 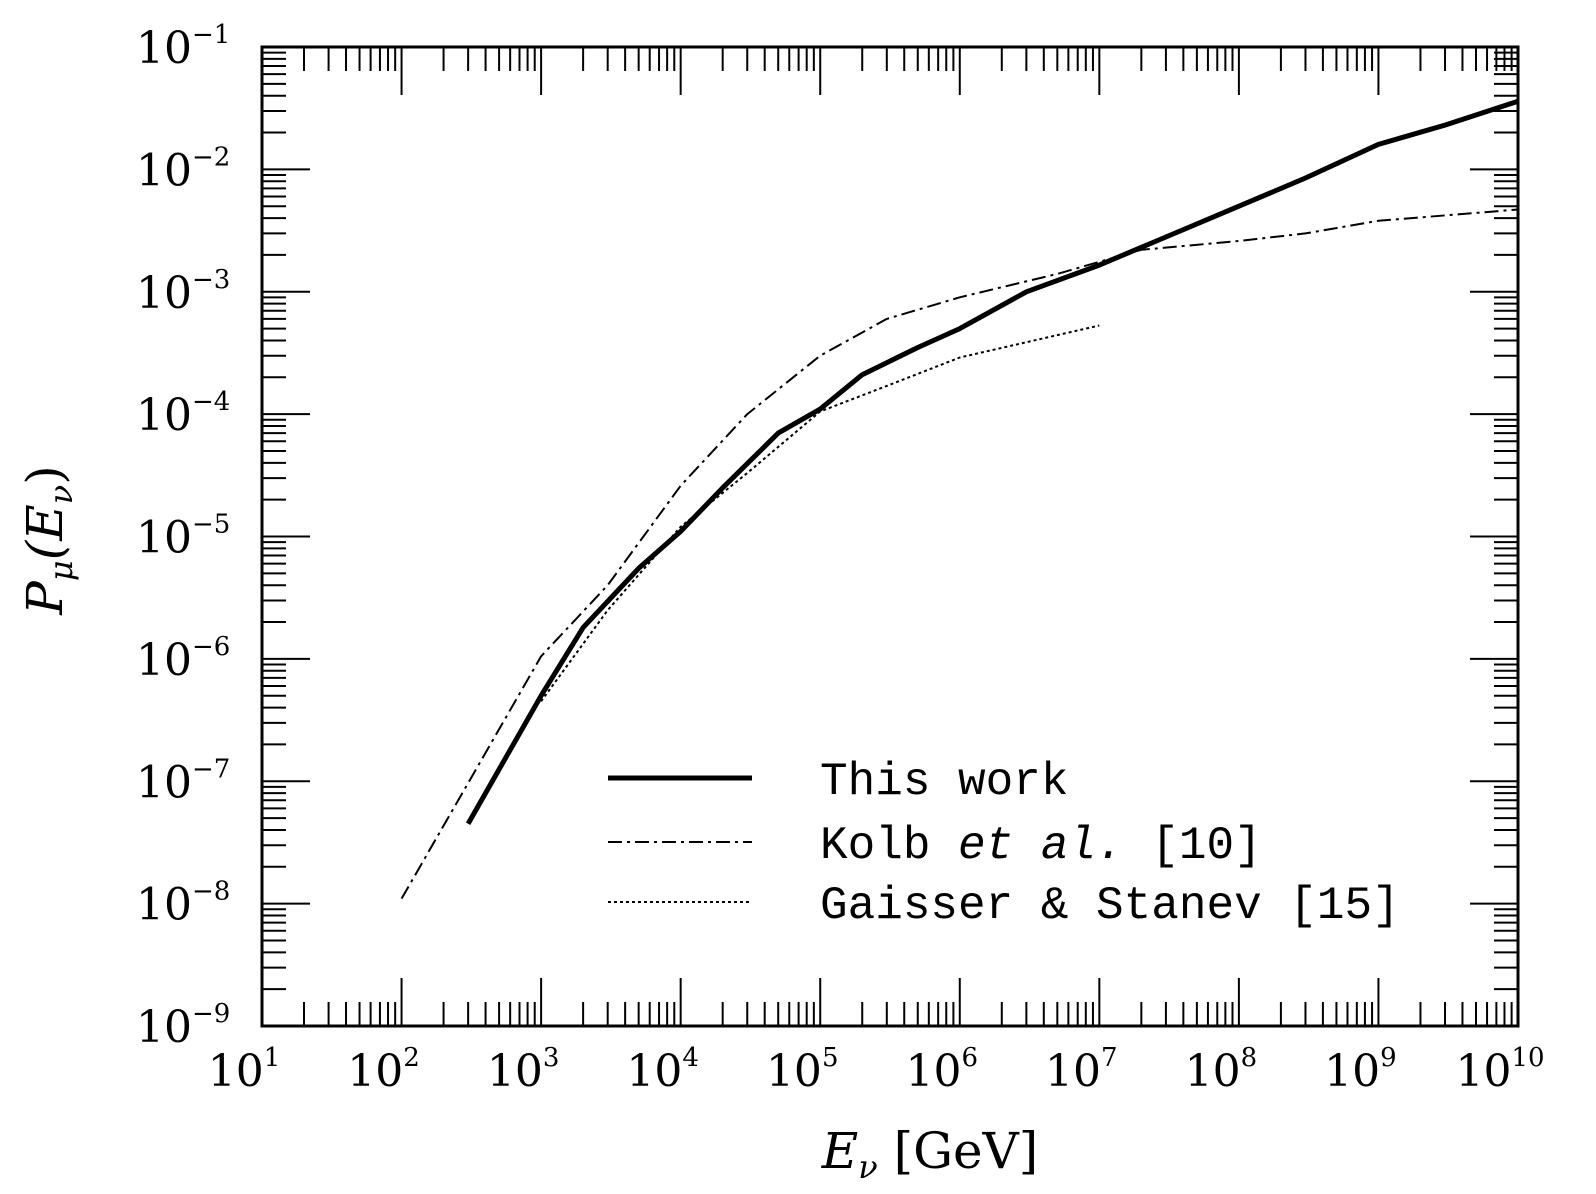 What do you see at coordinates (958, 1151) in the screenshot?
I see `x-axis-label-unit: [GeV]` at bounding box center [958, 1151].